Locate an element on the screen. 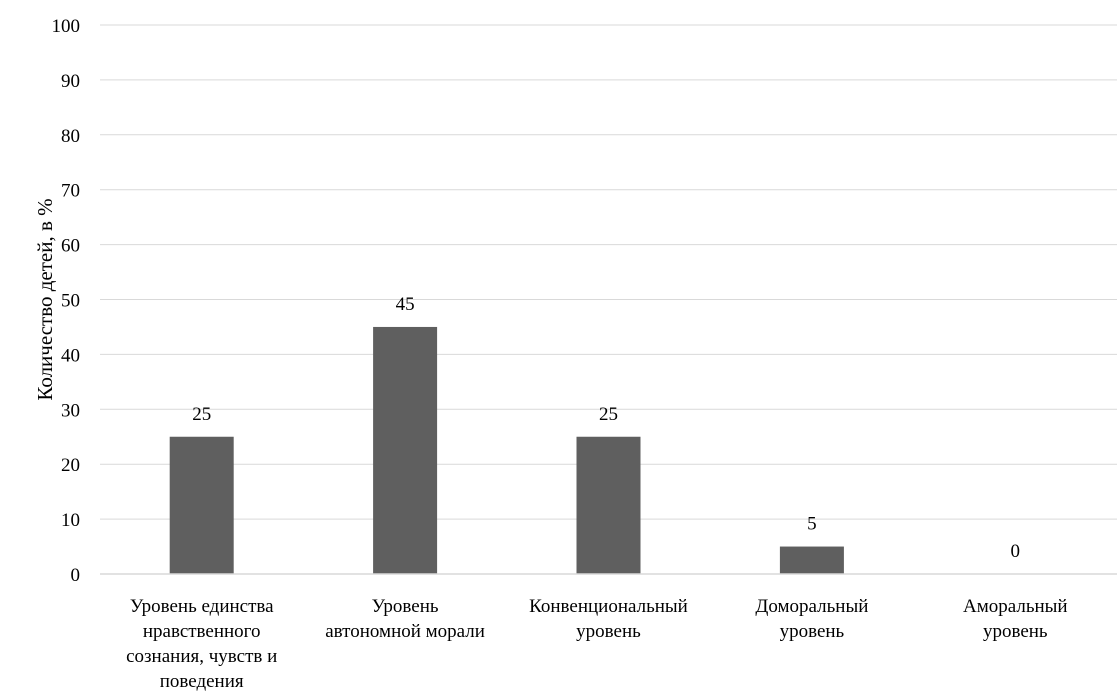 The image size is (1117, 695). y-tick-label: 100 is located at coordinates (66, 26).